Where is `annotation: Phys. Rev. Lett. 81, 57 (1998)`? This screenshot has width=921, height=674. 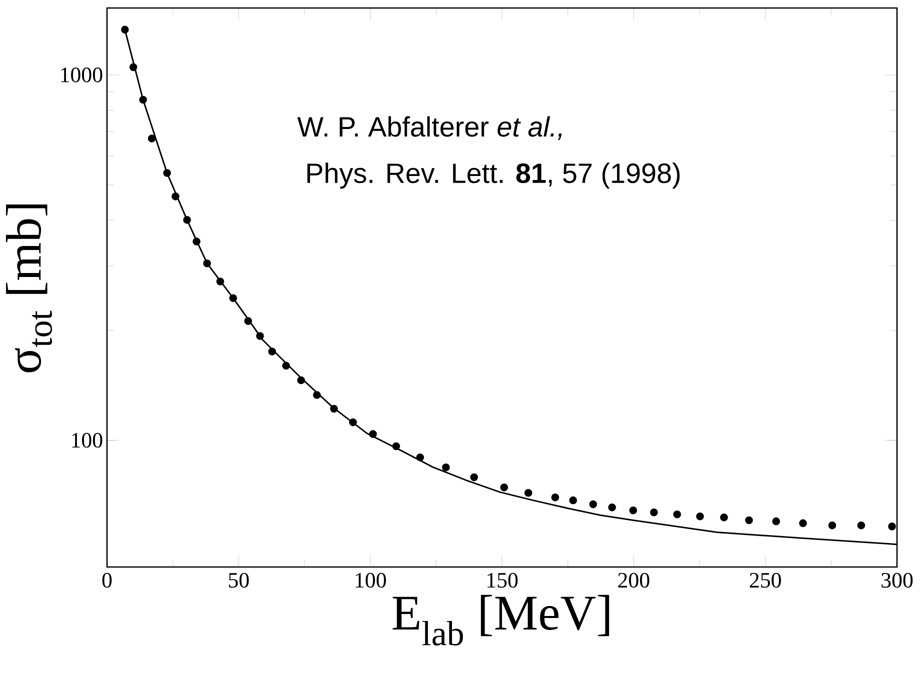 annotation: Phys. Rev. Lett. 81, 57 (1998) is located at coordinates (493, 175).